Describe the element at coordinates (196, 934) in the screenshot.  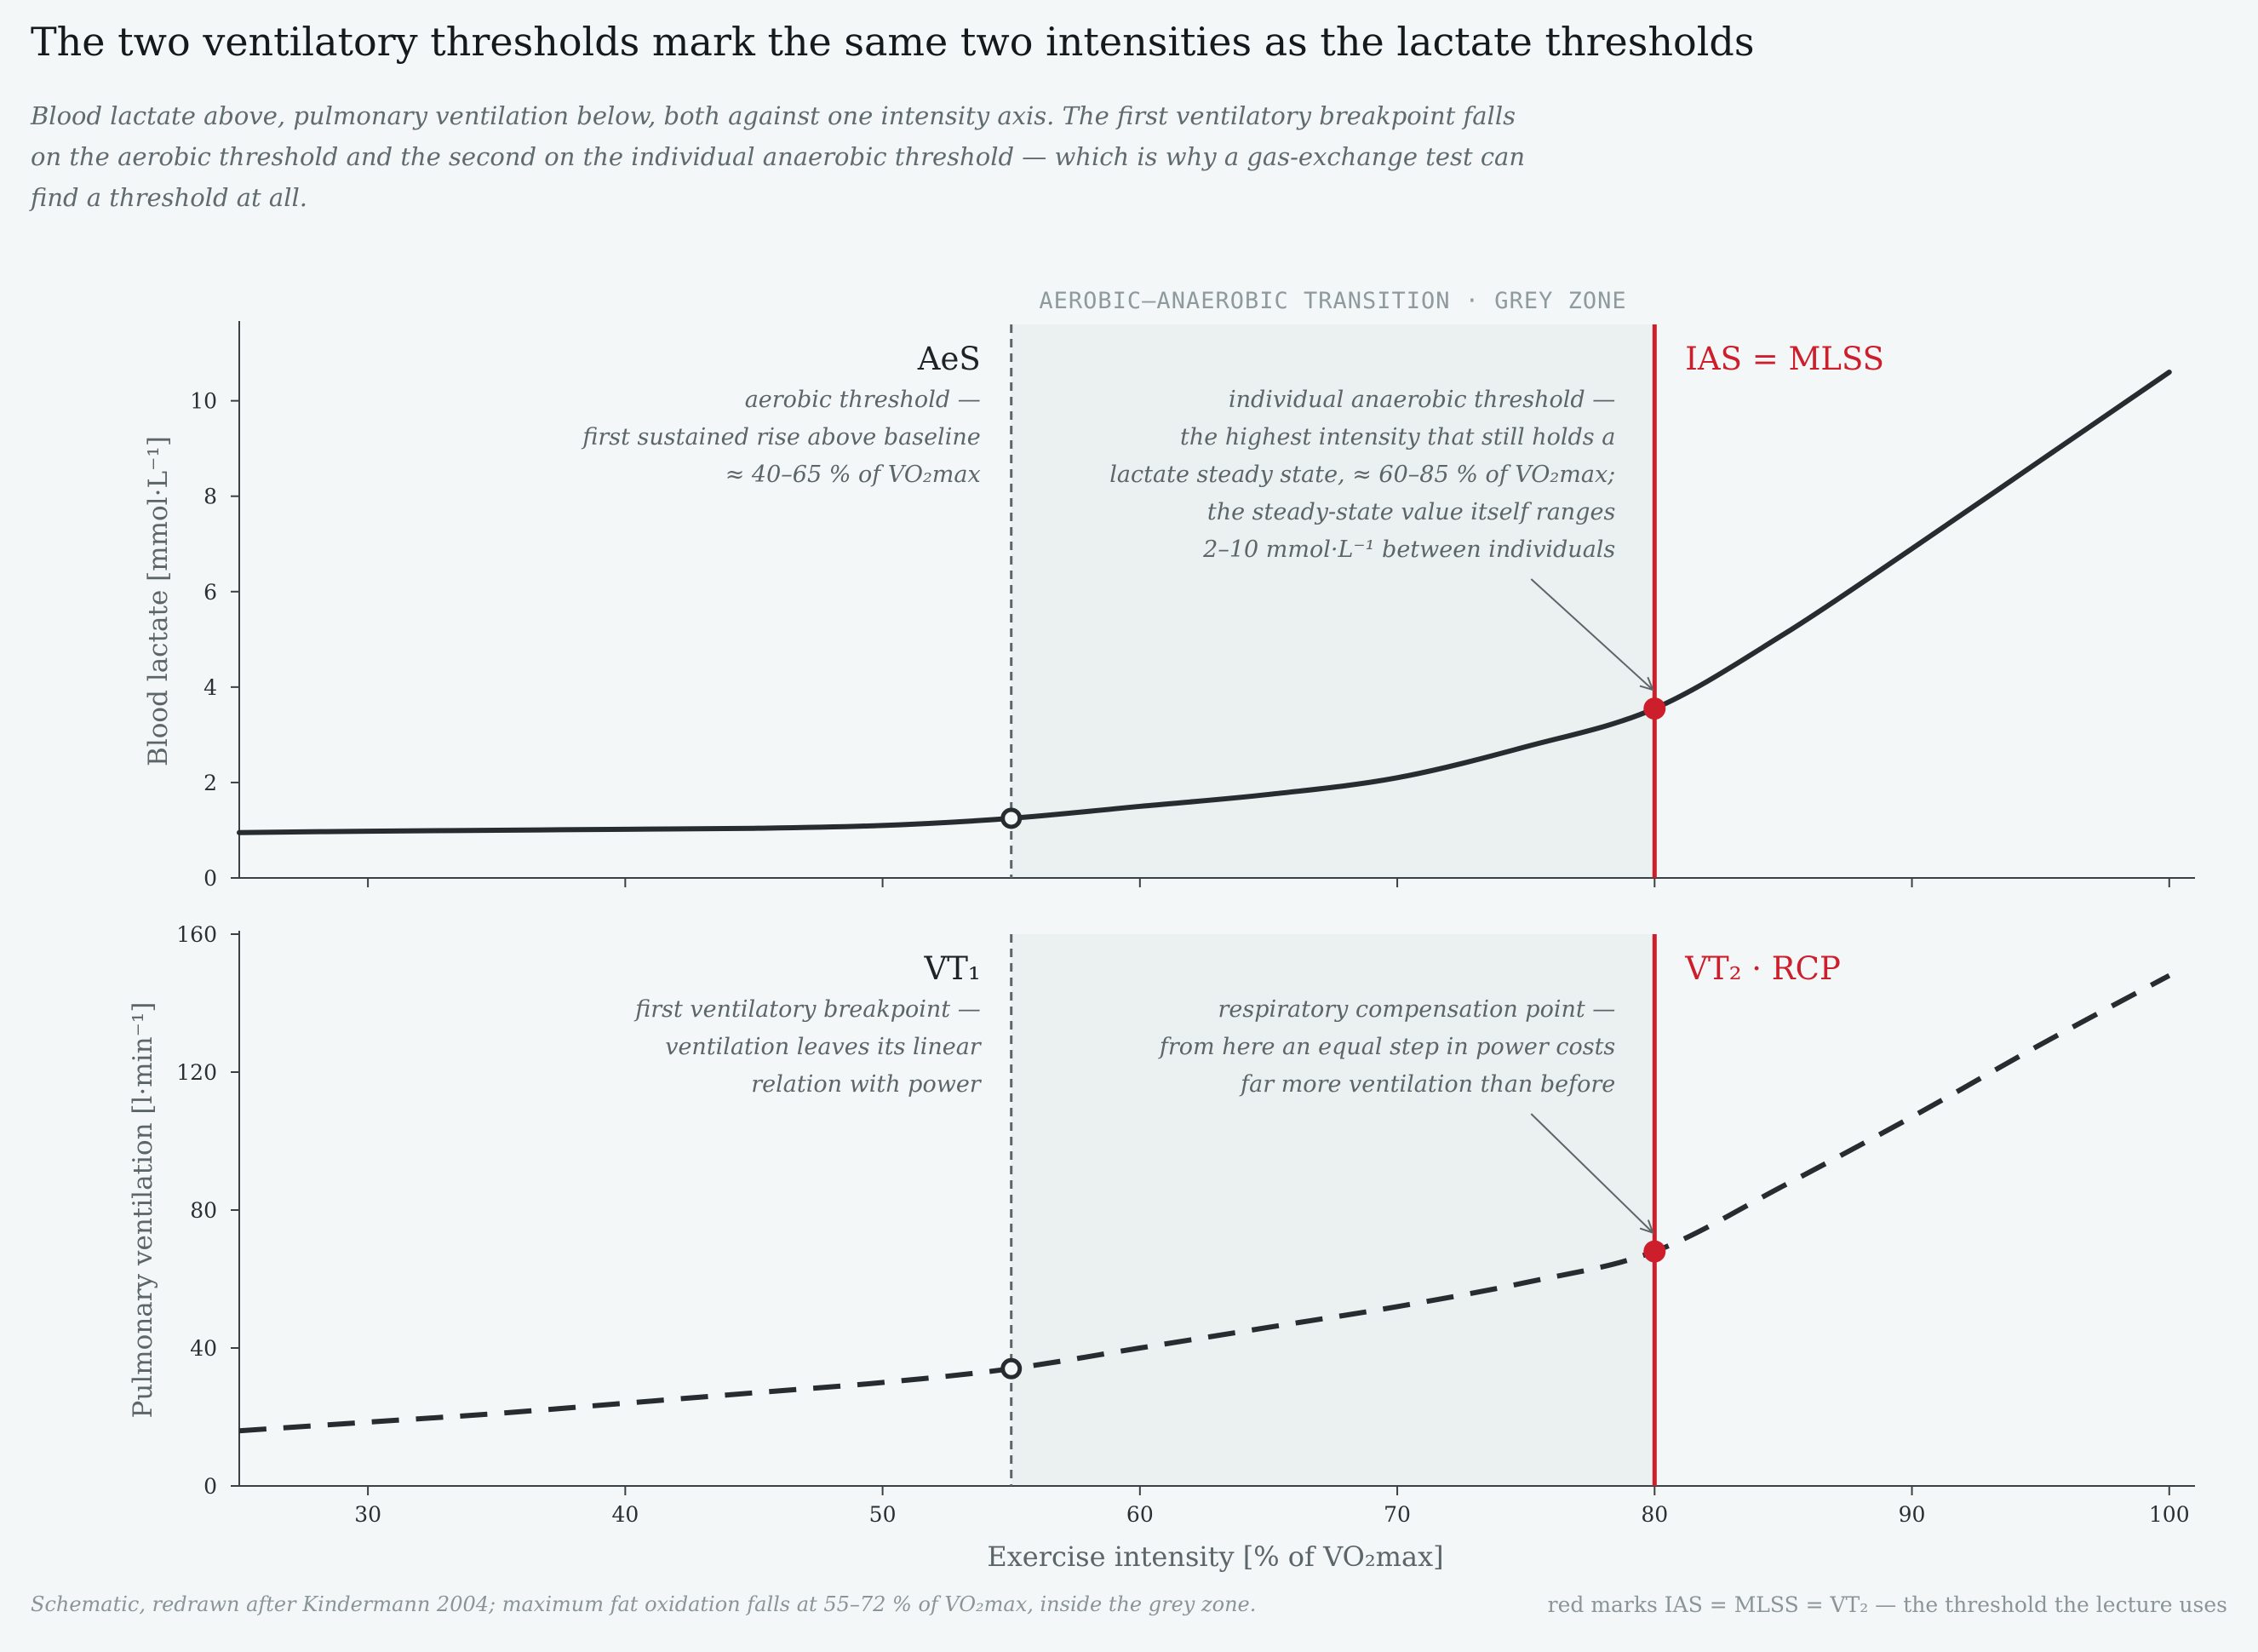
I see `y-tick-label-bottom: 160` at that location.